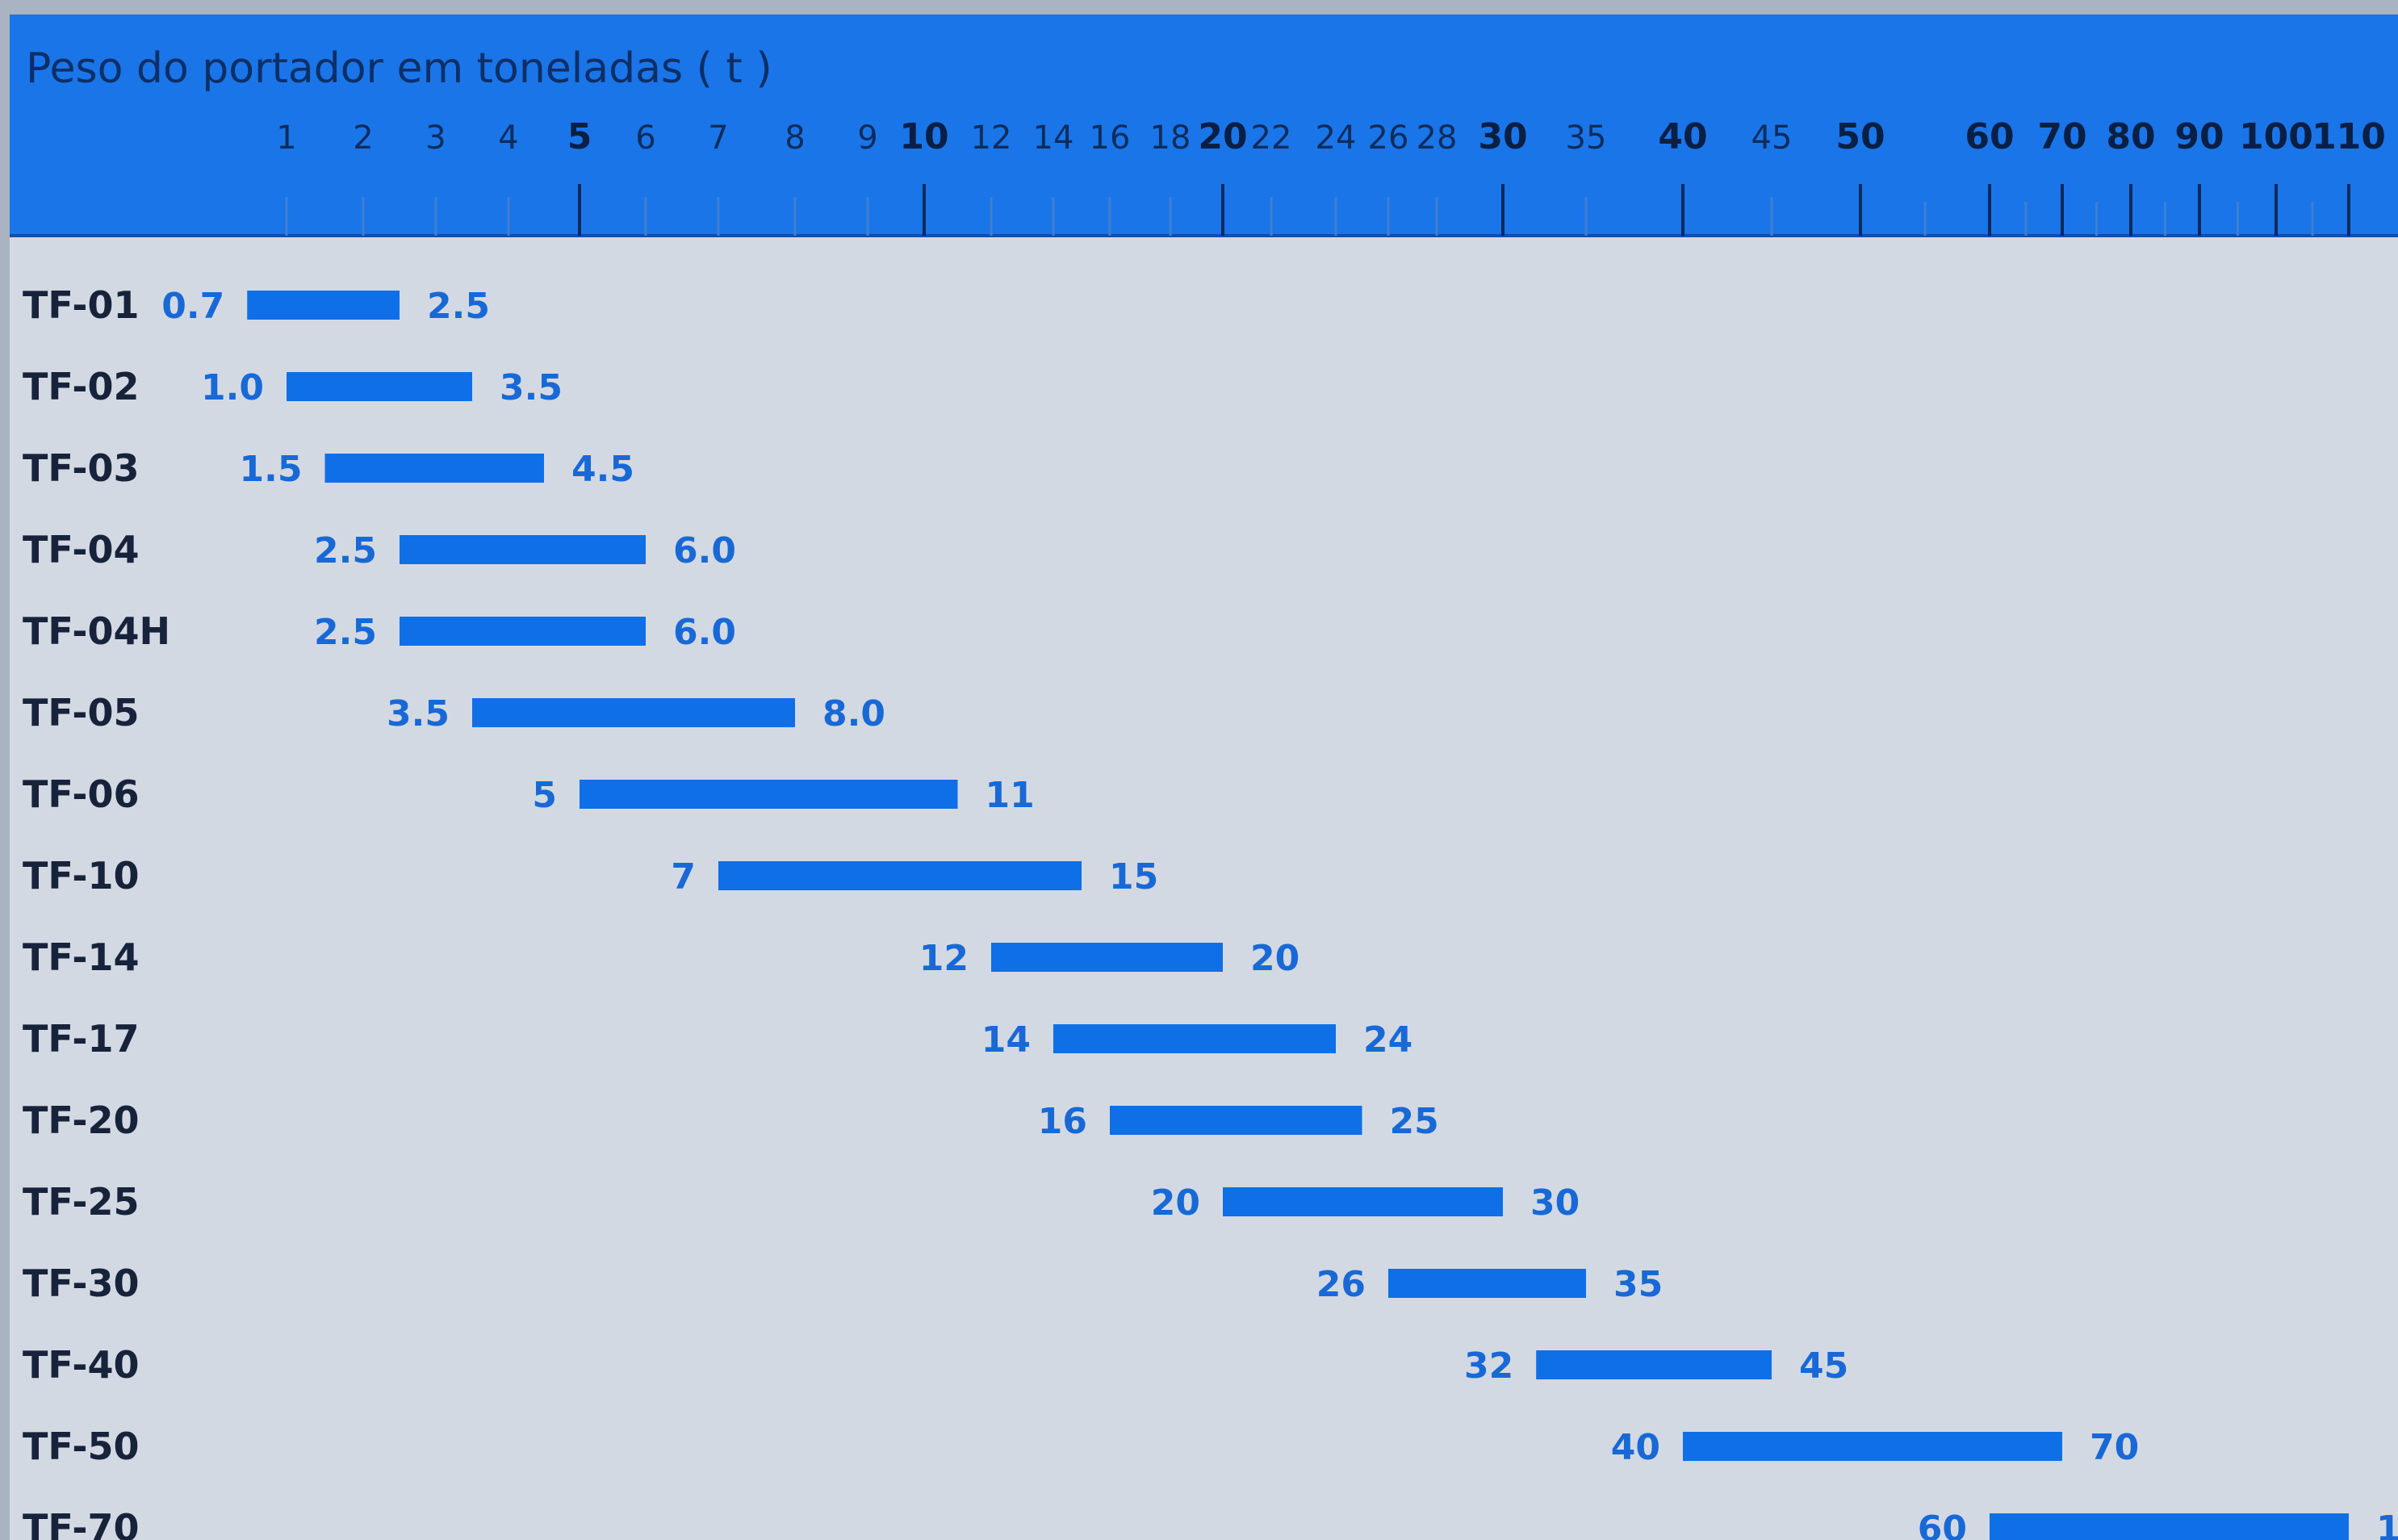 The width and height of the screenshot is (2398, 1540). What do you see at coordinates (1638, 1284) in the screenshot?
I see `range-max-label: 35` at bounding box center [1638, 1284].